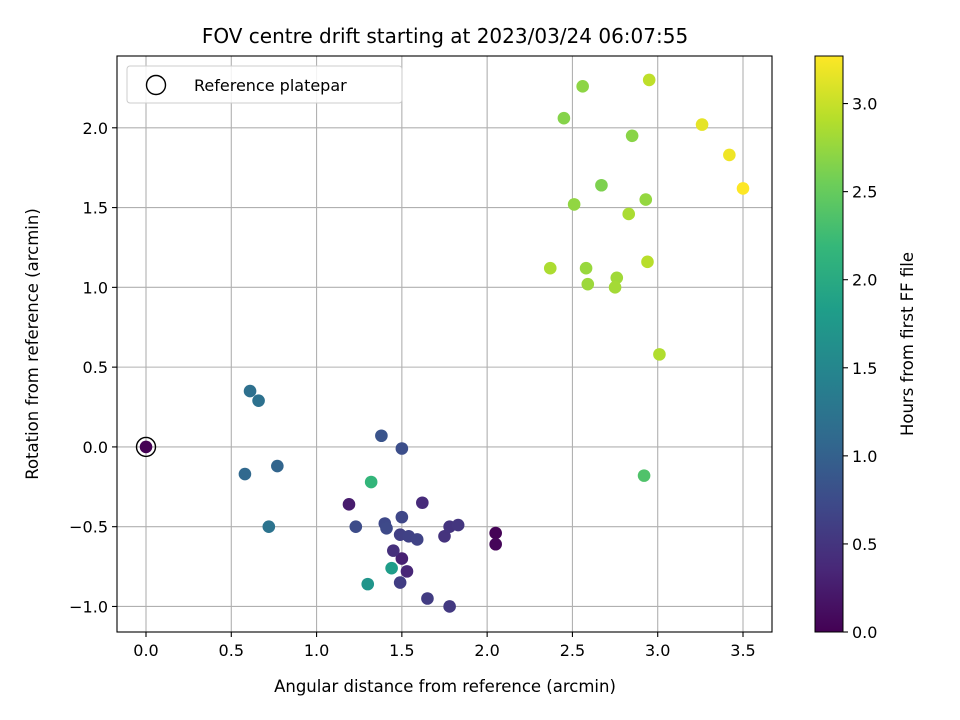 The height and width of the screenshot is (720, 960). I want to click on colorbar-tick-label: 2.0, so click(864, 280).